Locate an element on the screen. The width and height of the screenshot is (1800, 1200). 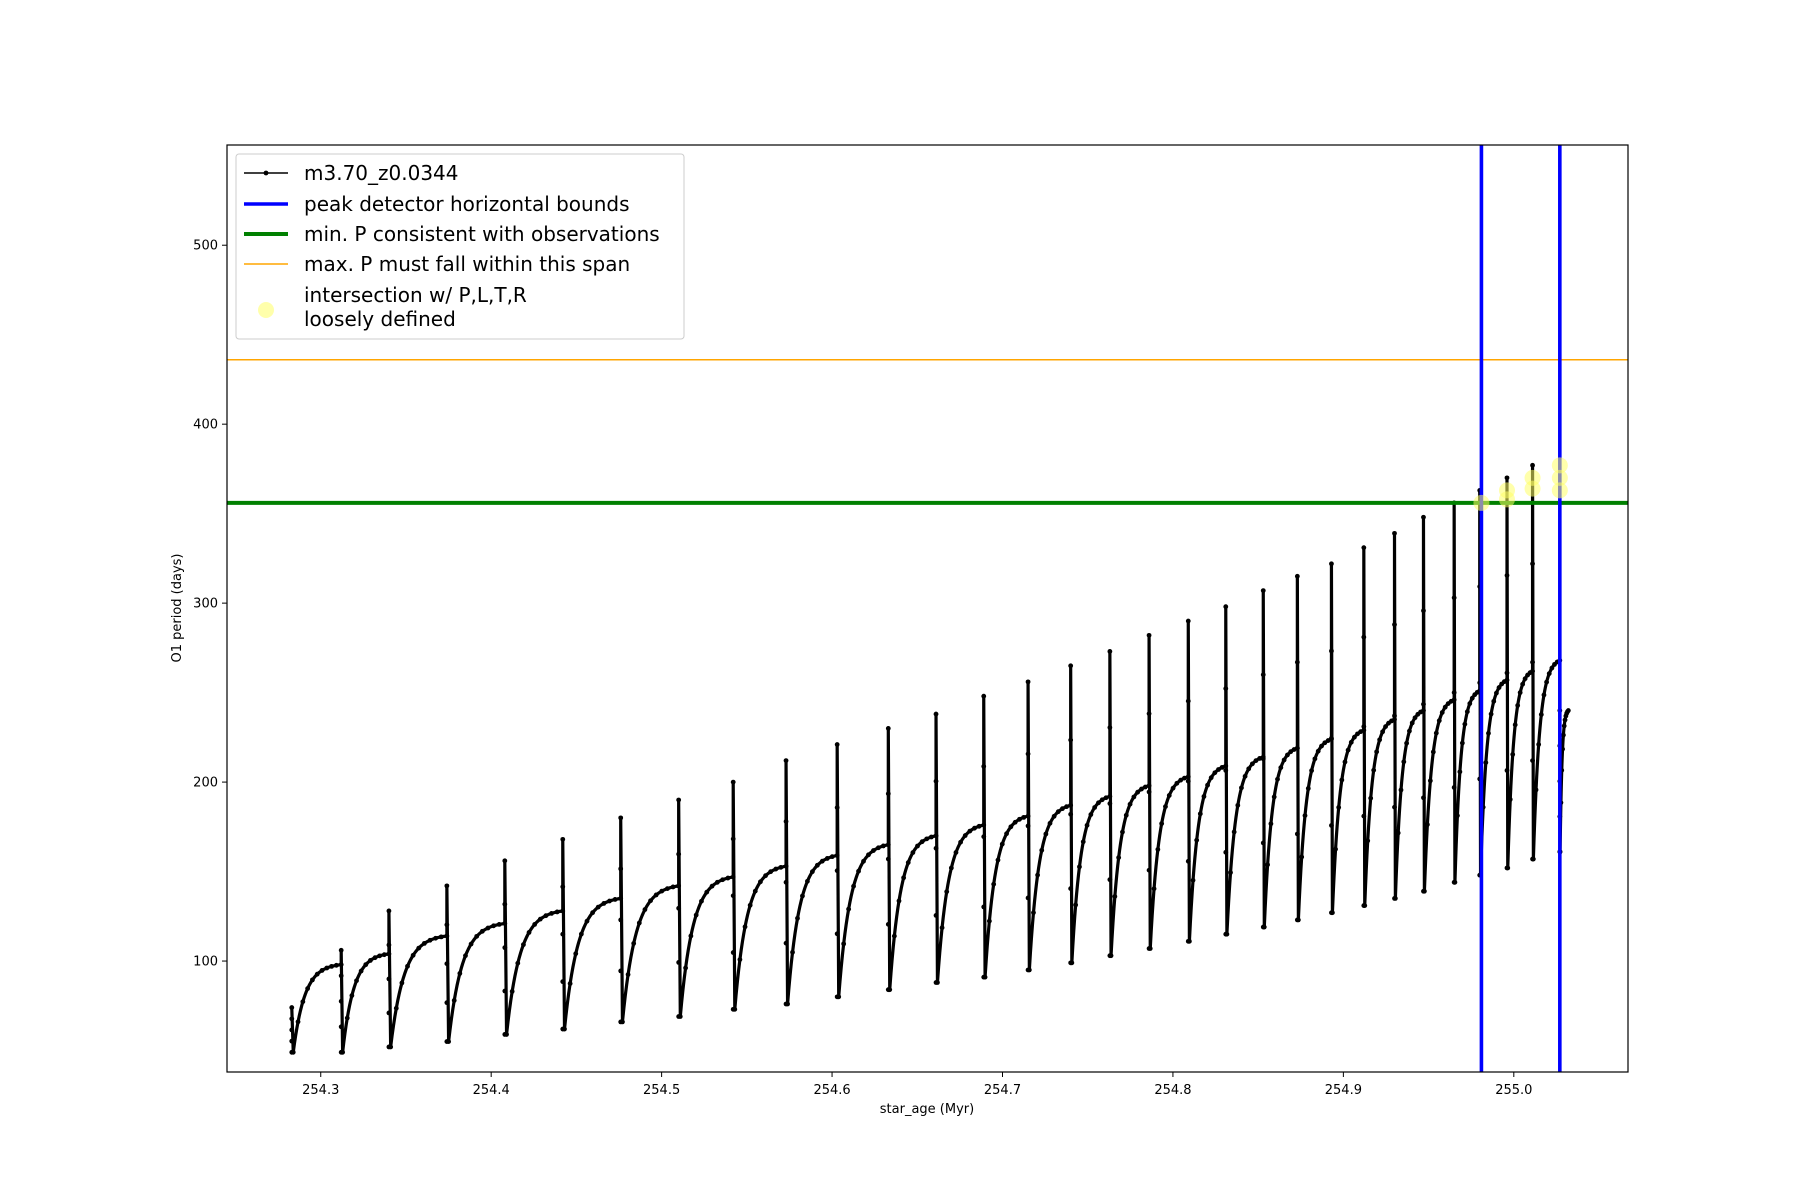
x-axis-label: star_age (Myr) is located at coordinates (927, 1109).